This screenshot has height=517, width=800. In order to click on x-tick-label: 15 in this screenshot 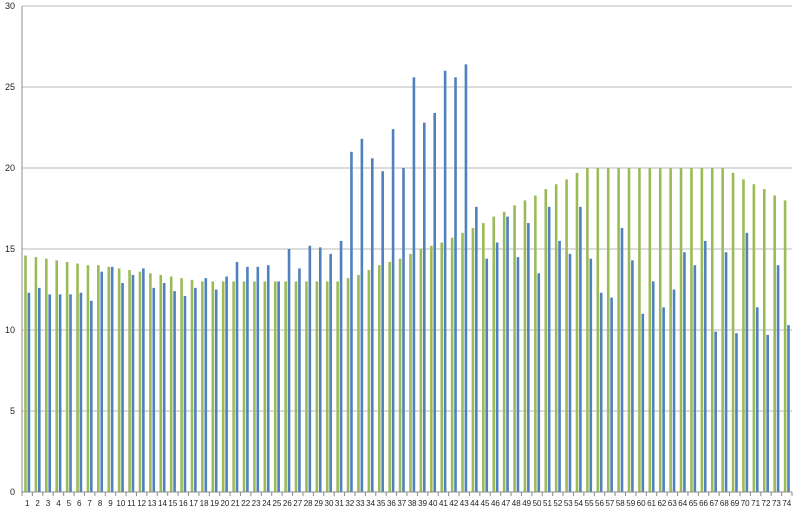, I will do `click(172, 503)`.